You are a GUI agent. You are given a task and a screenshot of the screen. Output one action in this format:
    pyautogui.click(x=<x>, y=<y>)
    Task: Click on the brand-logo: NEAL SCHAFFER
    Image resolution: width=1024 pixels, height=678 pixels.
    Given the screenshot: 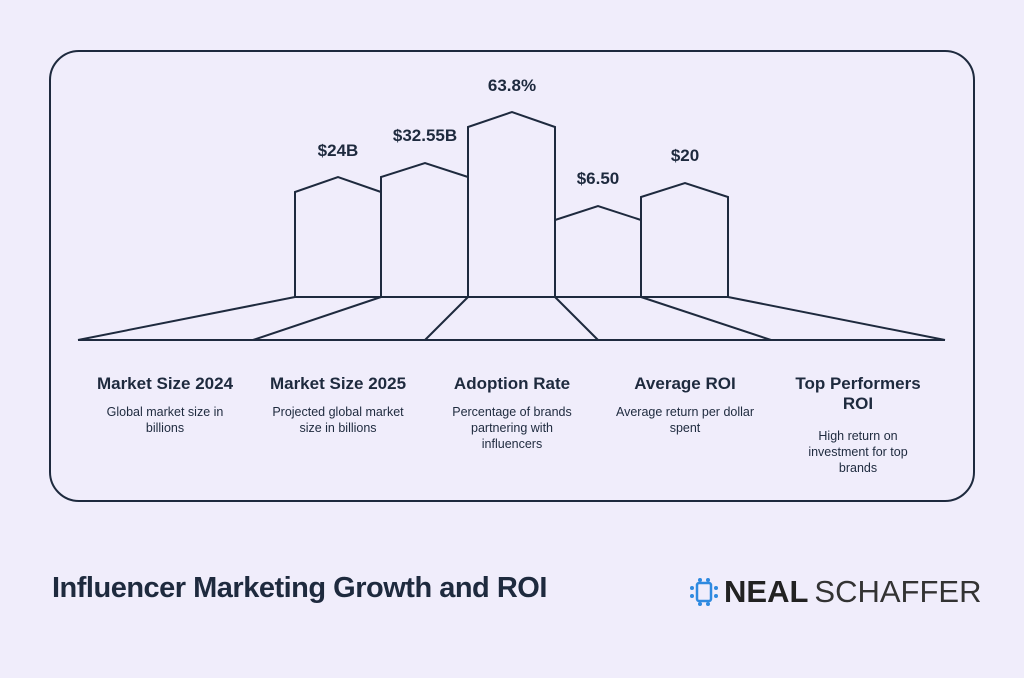 What is the action you would take?
    pyautogui.click(x=835, y=592)
    